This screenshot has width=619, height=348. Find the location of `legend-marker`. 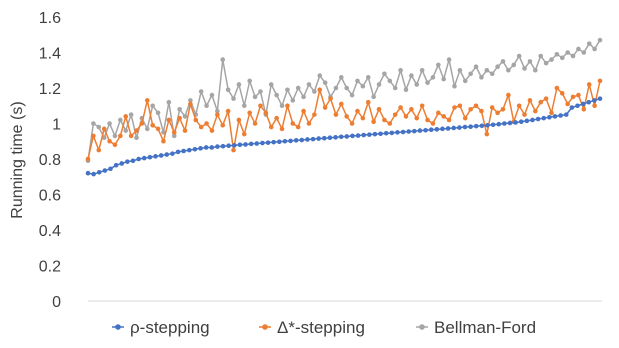

legend-marker is located at coordinates (422, 327).